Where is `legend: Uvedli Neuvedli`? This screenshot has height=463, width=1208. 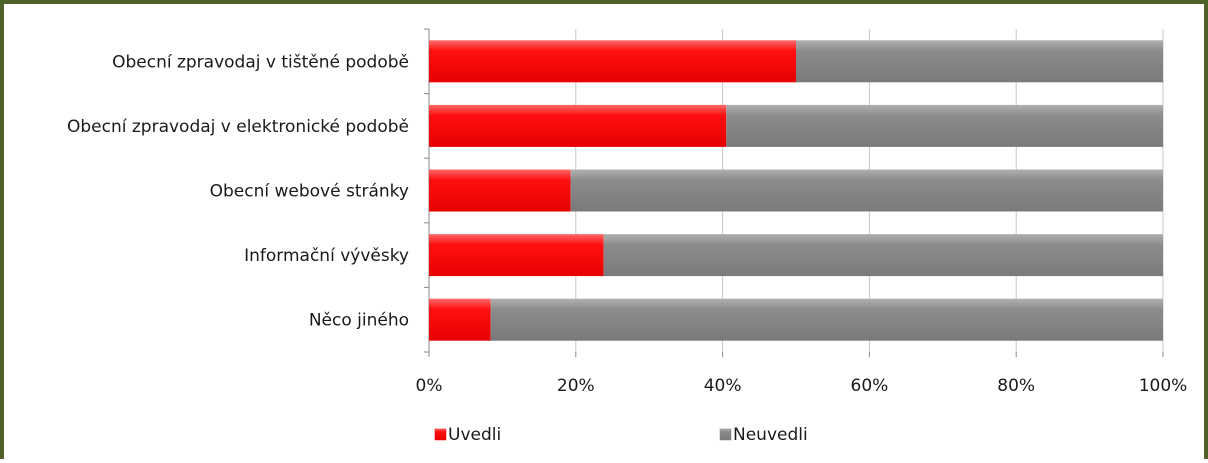
legend: Uvedli Neuvedli is located at coordinates (621, 435).